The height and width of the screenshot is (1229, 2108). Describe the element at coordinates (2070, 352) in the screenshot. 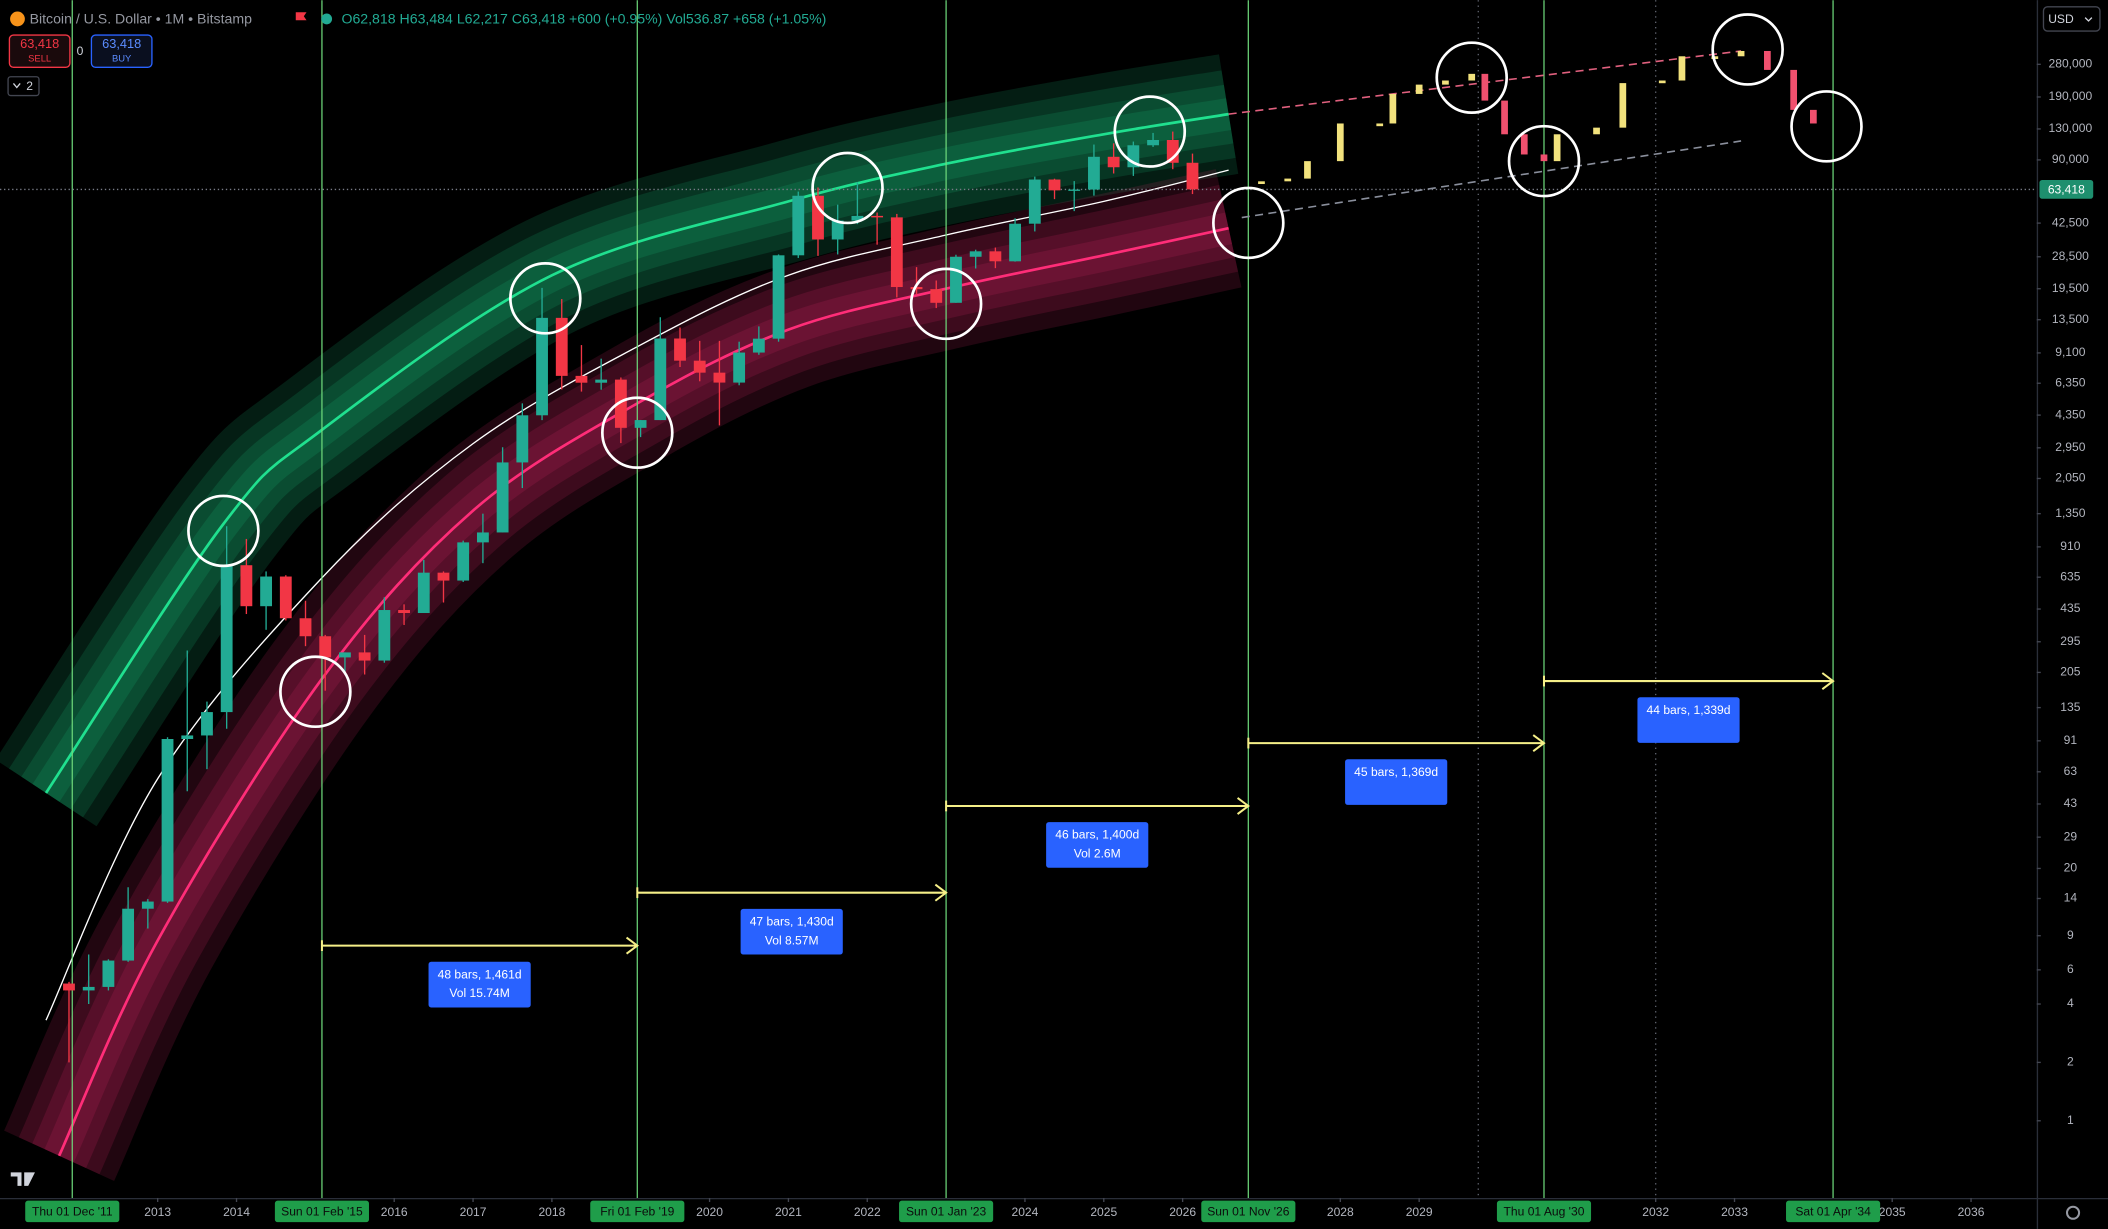

I see `y-tick-label: 9,100` at that location.